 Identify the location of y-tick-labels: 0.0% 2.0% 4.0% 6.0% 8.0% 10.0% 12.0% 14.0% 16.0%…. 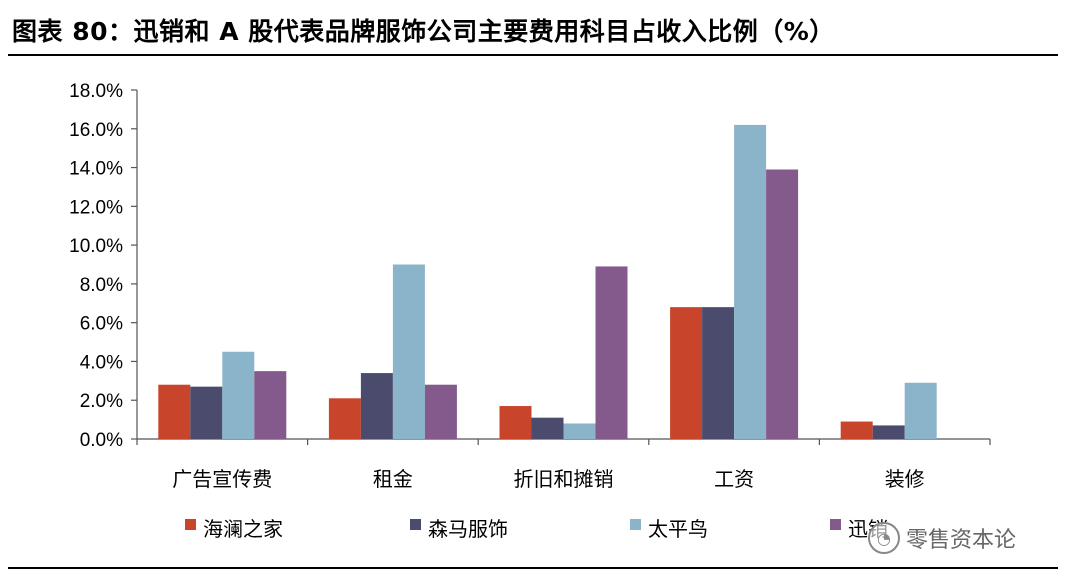
(96, 266).